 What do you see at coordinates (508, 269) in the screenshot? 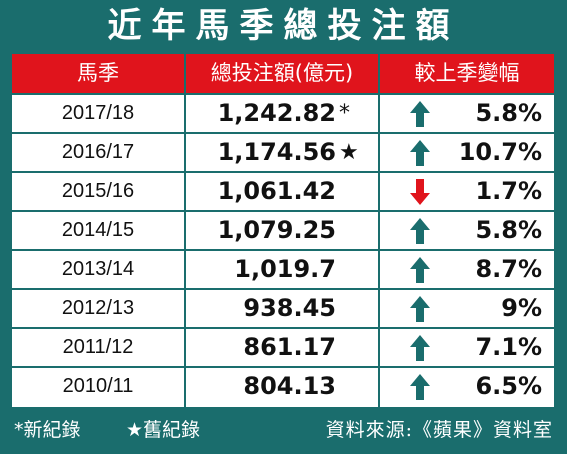
I see `change-value: 8.7%` at bounding box center [508, 269].